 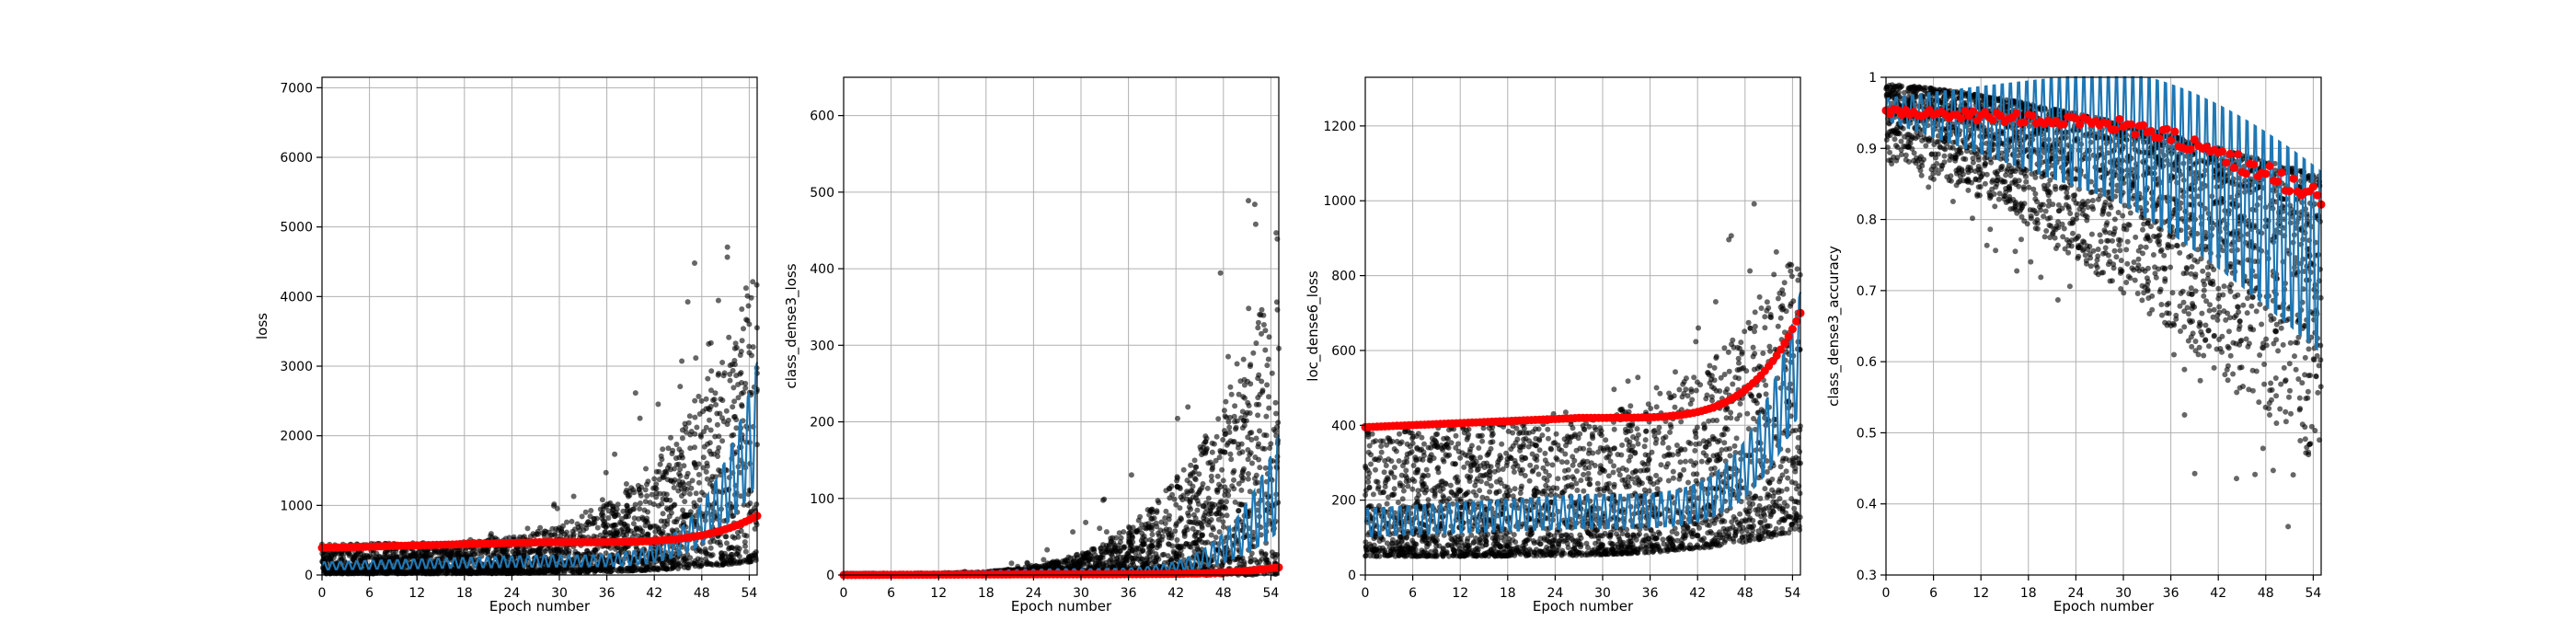 I want to click on y-axis-label: loss, so click(x=262, y=326).